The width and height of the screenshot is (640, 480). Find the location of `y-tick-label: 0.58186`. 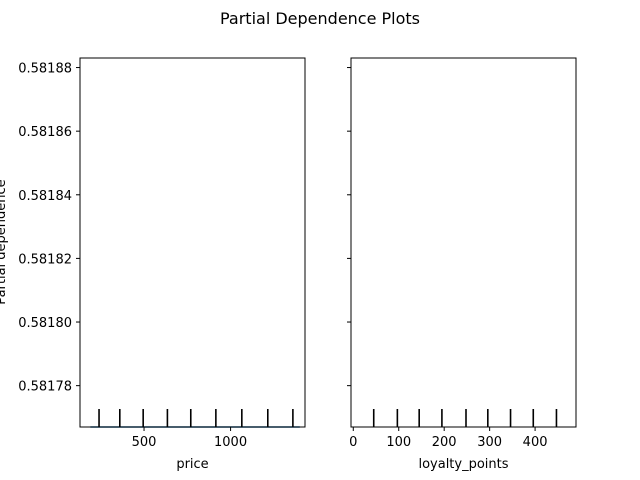

y-tick-label: 0.58186 is located at coordinates (45, 132).